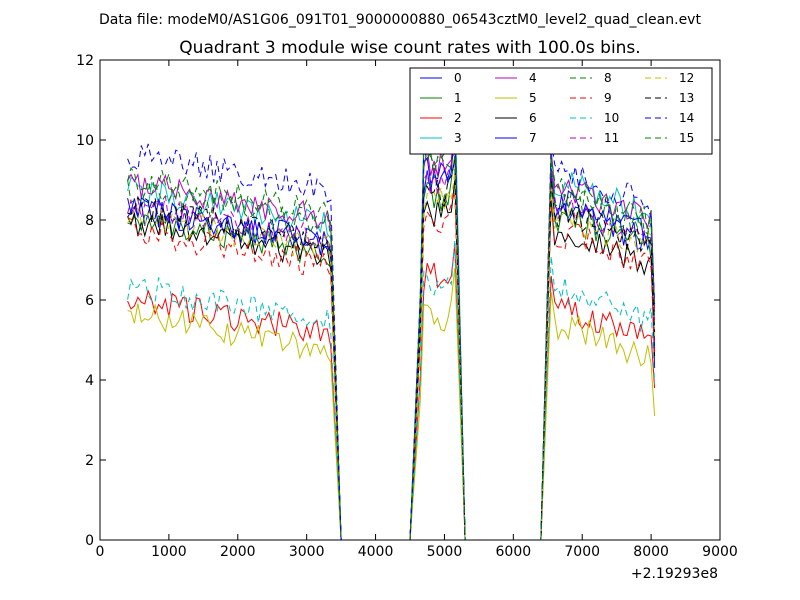 Image resolution: width=800 pixels, height=600 pixels. Describe the element at coordinates (686, 98) in the screenshot. I see `legend-label-13: 13` at that location.